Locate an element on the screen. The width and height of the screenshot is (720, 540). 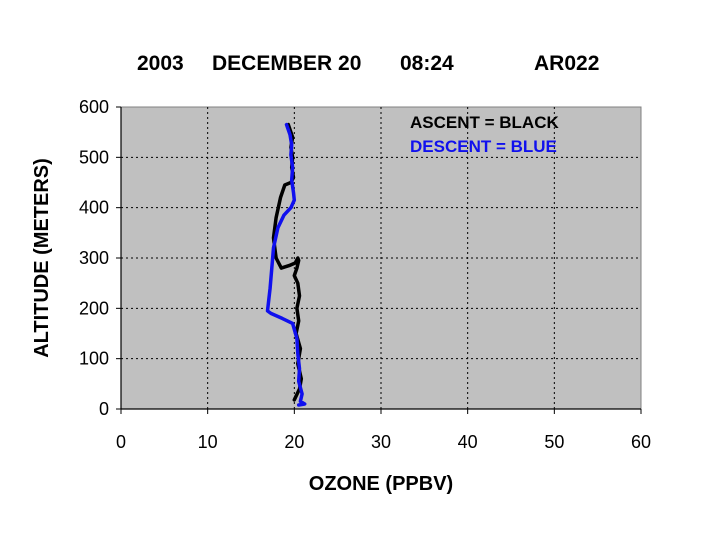
y-tick-label: 500 is located at coordinates (94, 157).